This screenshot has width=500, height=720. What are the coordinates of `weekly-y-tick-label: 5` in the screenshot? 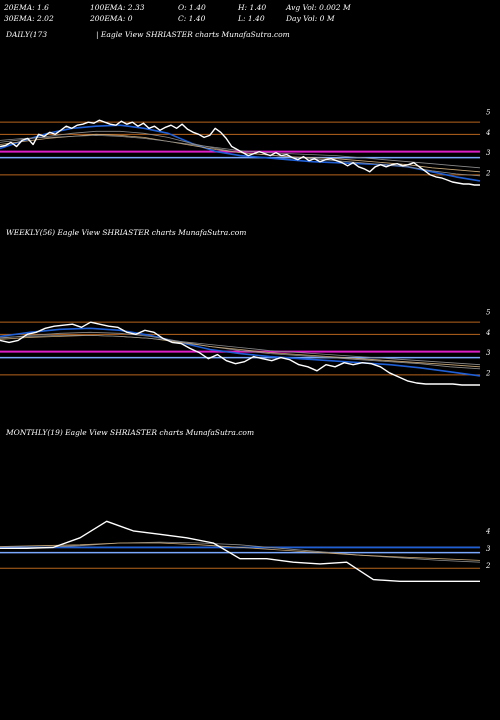 It's located at (488, 313).